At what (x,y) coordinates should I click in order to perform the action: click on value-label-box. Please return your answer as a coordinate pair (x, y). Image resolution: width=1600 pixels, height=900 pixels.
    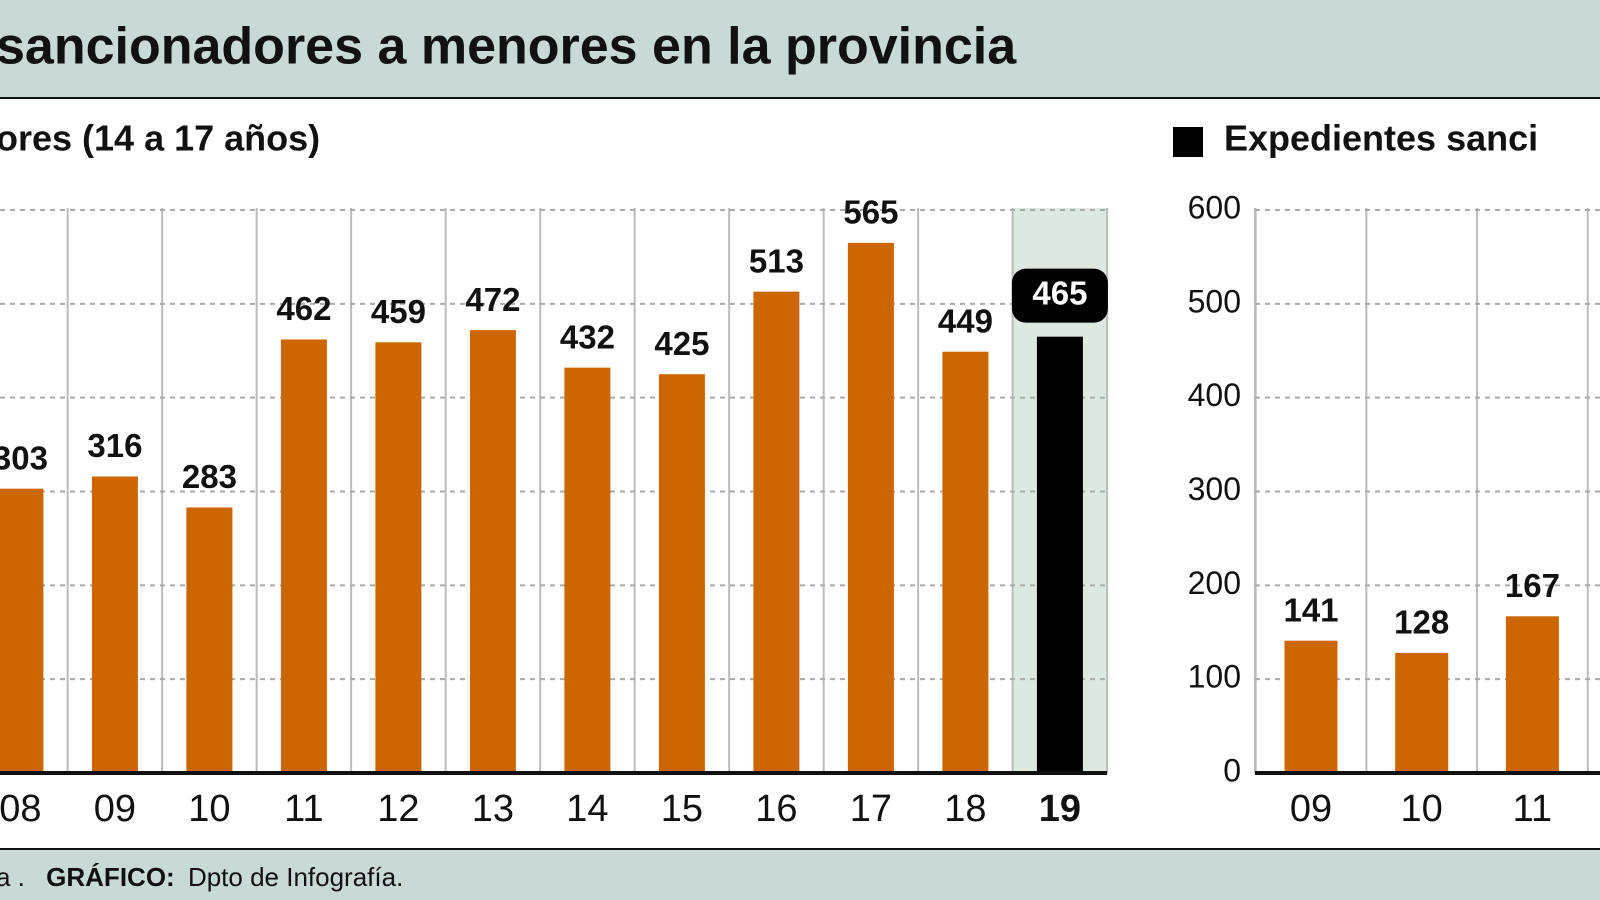
    Looking at the image, I should click on (1059, 295).